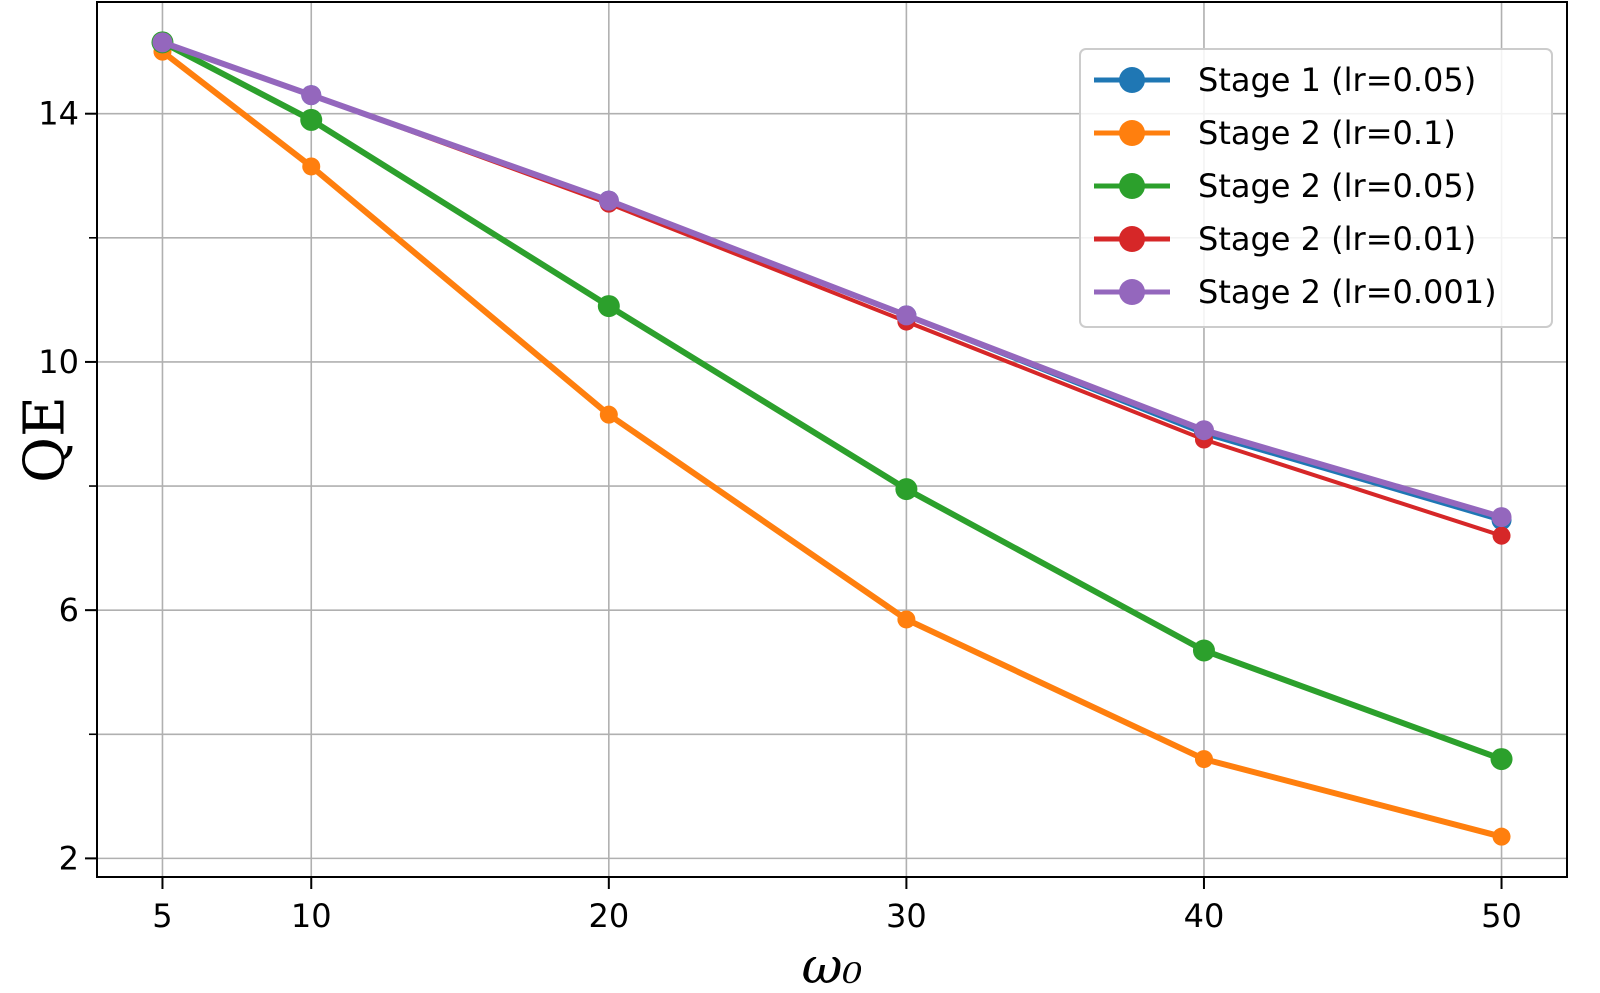 This screenshot has height=993, width=1600. Describe the element at coordinates (608, 916) in the screenshot. I see `x-tick-label-20: 20` at that location.